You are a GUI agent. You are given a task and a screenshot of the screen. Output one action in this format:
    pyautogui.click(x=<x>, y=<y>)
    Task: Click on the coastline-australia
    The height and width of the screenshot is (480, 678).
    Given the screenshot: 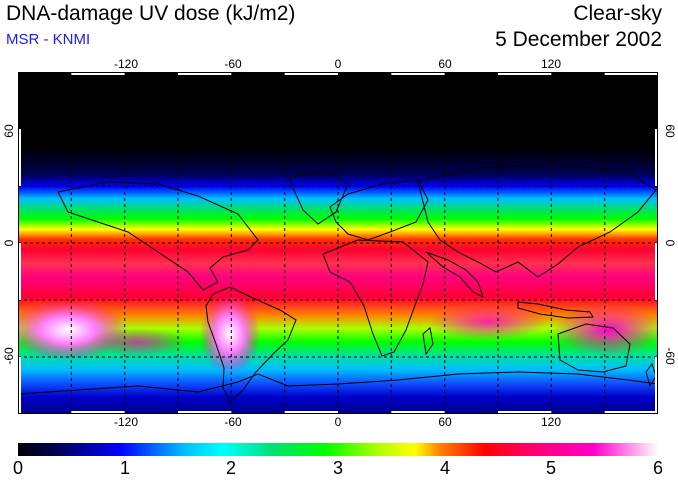 What is the action you would take?
    pyautogui.click(x=594, y=348)
    